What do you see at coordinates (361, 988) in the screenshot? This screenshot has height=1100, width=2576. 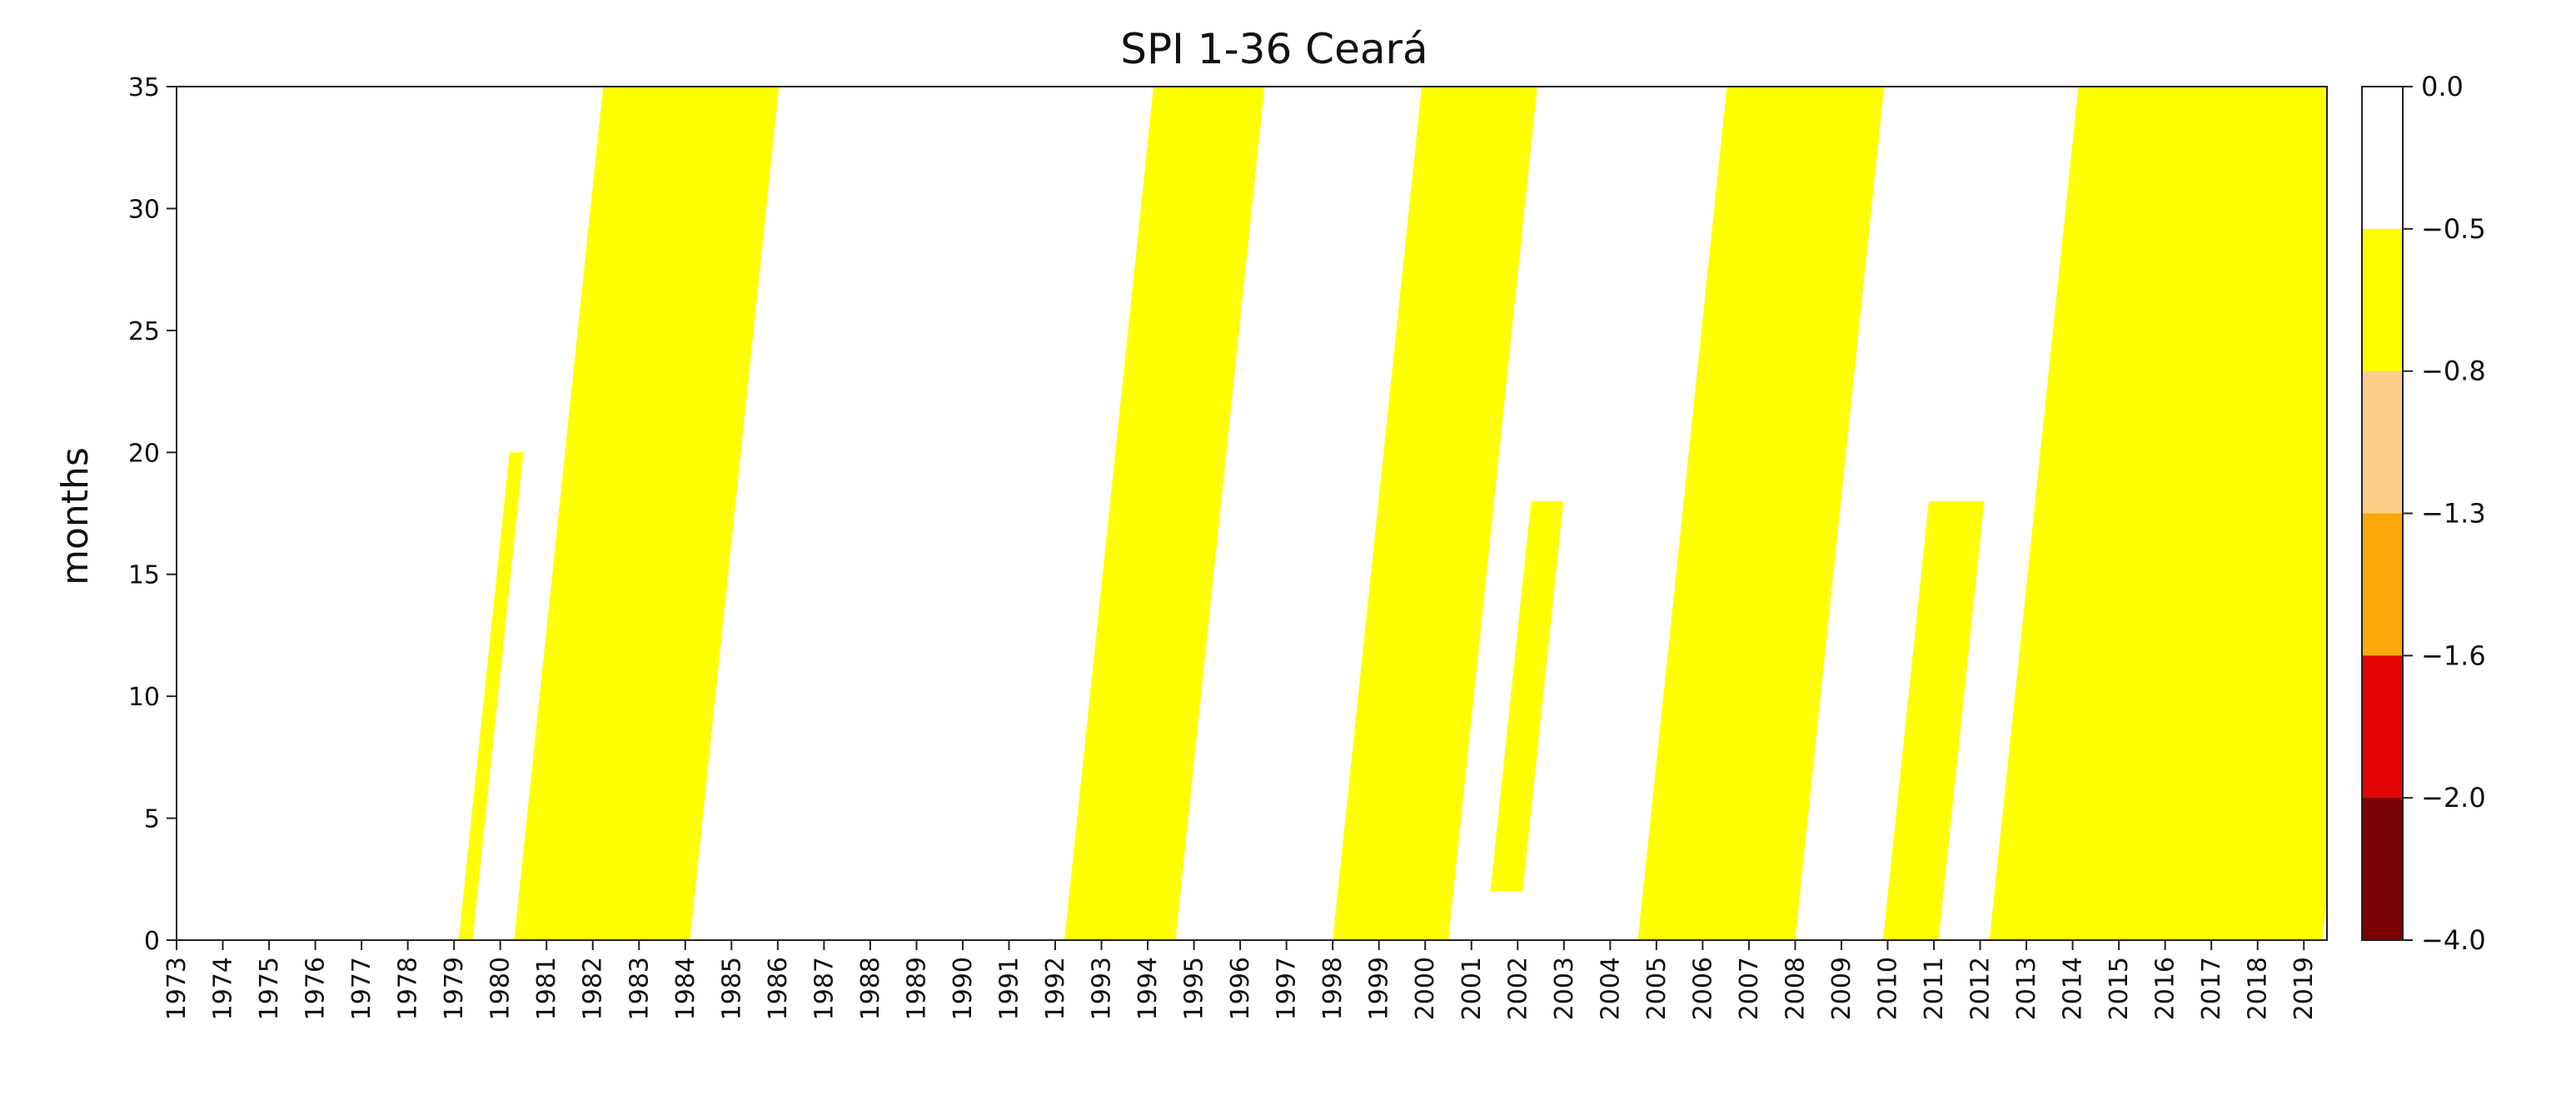 I see `x-tick-label-1977: 1977` at bounding box center [361, 988].